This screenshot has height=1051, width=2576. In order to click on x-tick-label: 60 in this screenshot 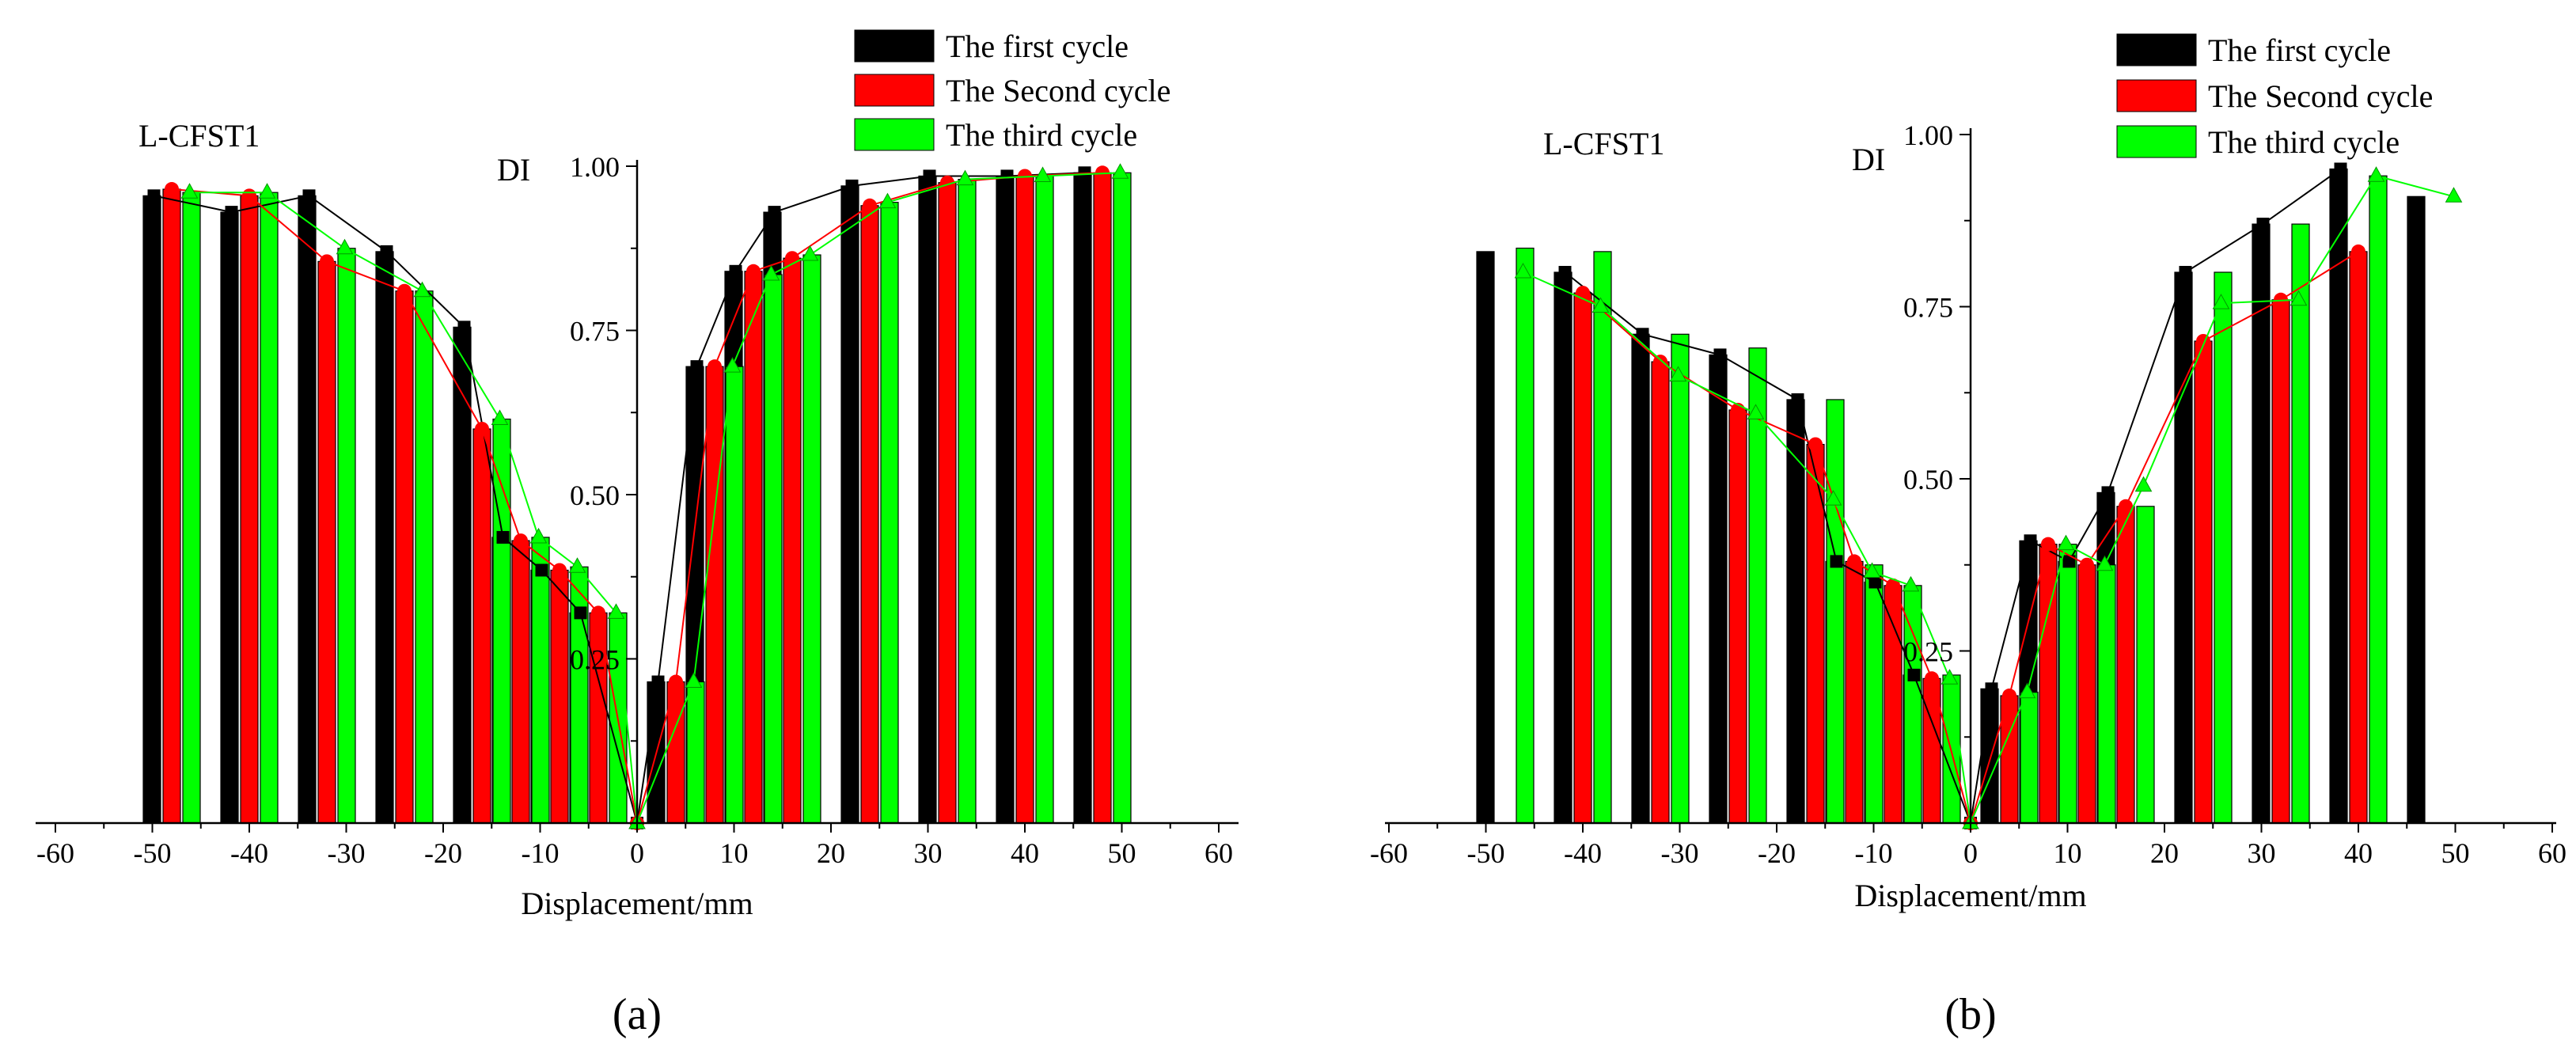, I will do `click(1219, 853)`.